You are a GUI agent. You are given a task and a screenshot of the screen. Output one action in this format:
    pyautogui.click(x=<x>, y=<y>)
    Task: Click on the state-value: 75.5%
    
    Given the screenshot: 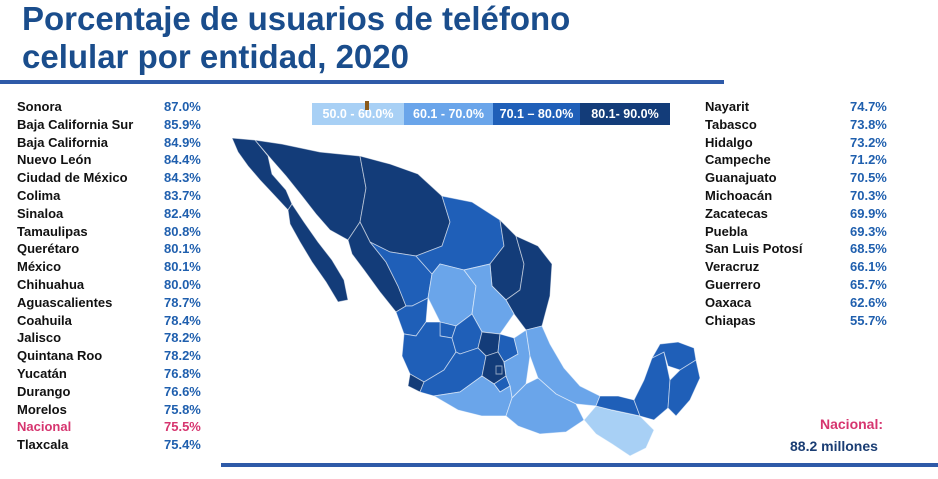 What is the action you would take?
    pyautogui.click(x=182, y=427)
    